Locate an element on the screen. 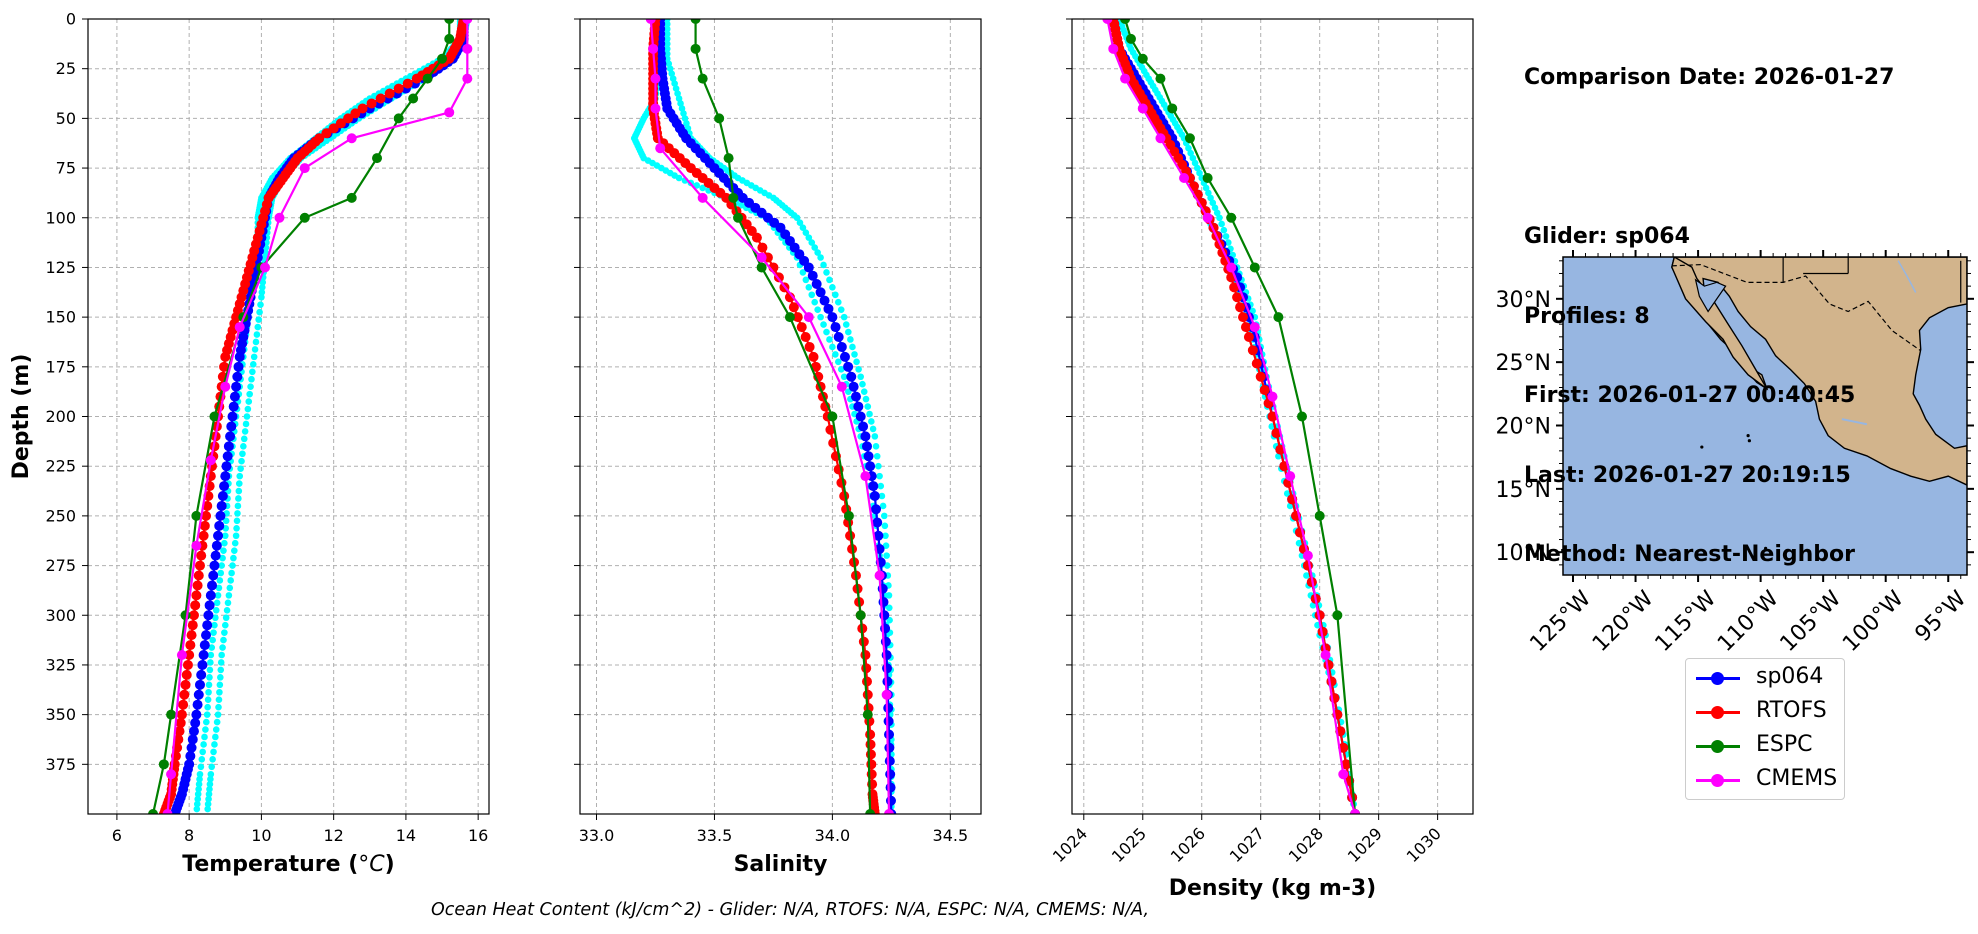 The image size is (1978, 934). y-tick-label: 300 is located at coordinates (60, 615).